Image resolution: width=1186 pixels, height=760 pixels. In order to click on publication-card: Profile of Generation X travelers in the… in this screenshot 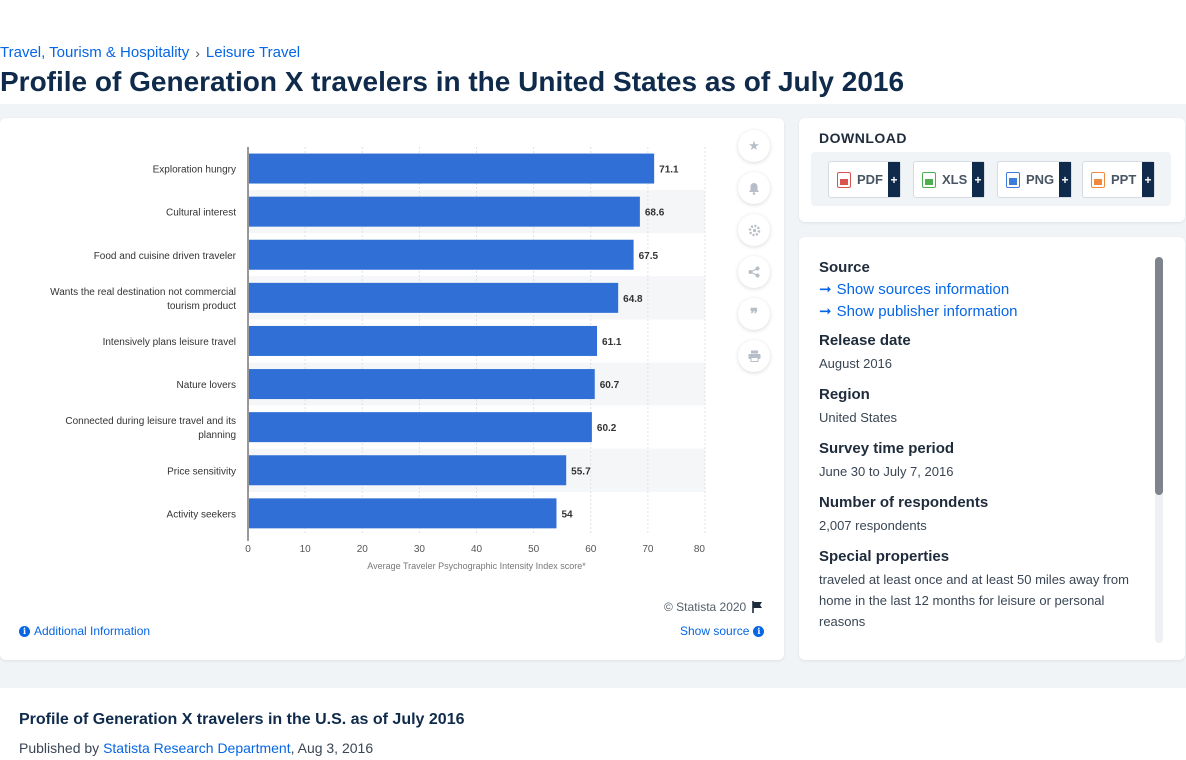, I will do `click(593, 724)`.